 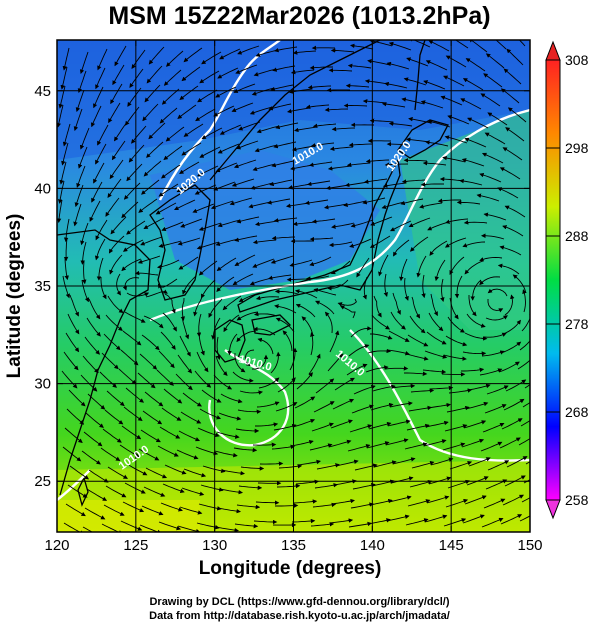 I want to click on colorbar-tick-label: 308, so click(x=577, y=60).